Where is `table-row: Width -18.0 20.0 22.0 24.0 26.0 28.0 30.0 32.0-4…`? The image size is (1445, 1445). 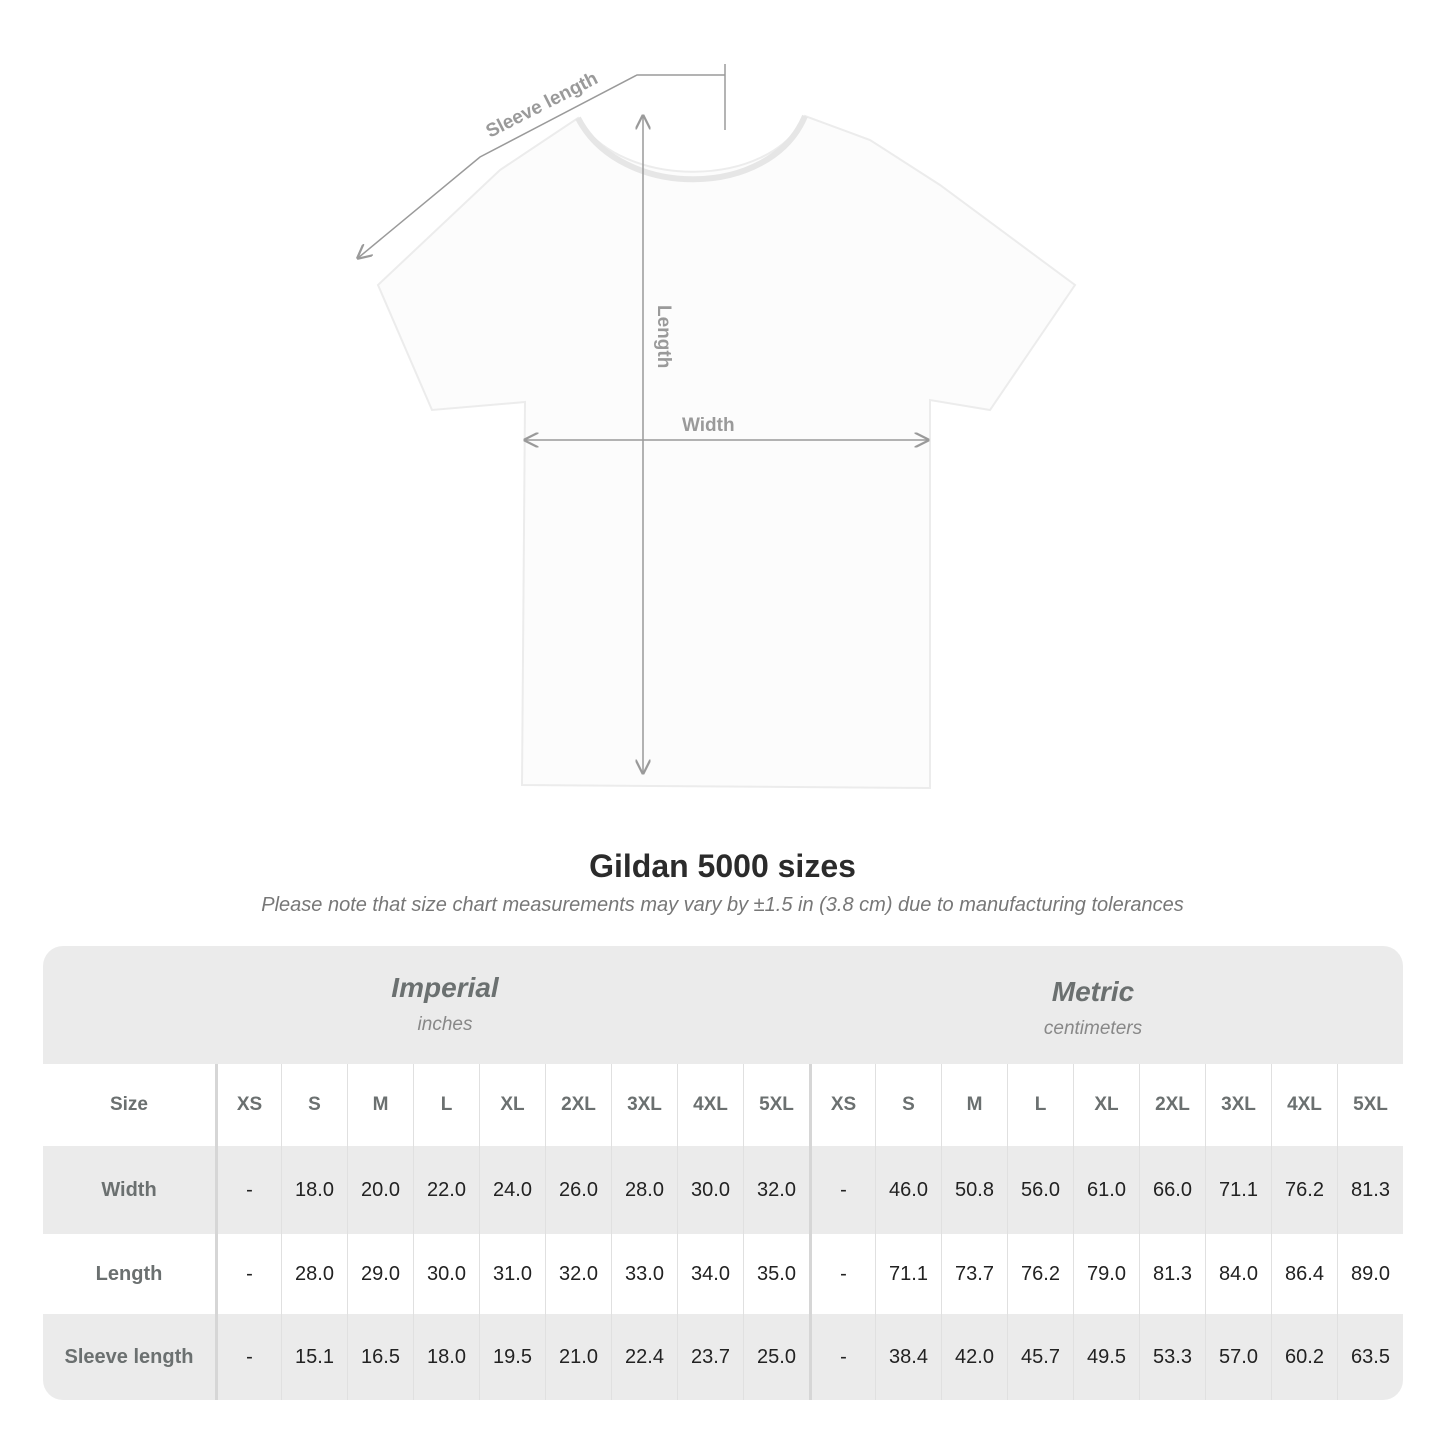
table-row: Width -18.0 20.0 22.0 24.0 26.0 28.0 30.0 32.0-4… is located at coordinates (723, 1190).